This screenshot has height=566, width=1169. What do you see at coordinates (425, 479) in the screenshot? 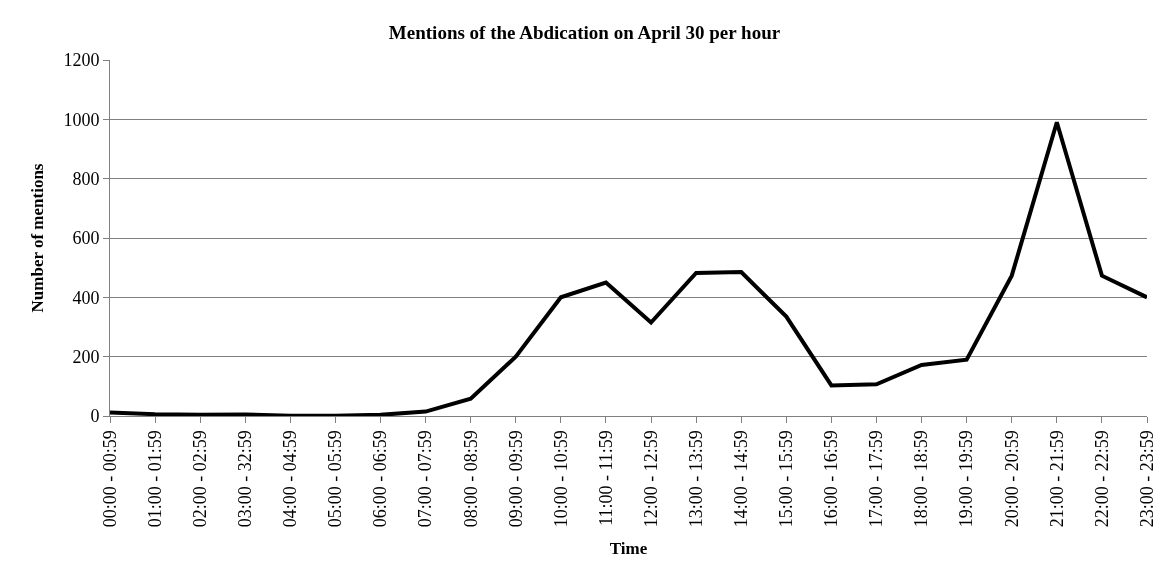
I see `x-tick-label: 07:00 - 07:59` at bounding box center [425, 479].